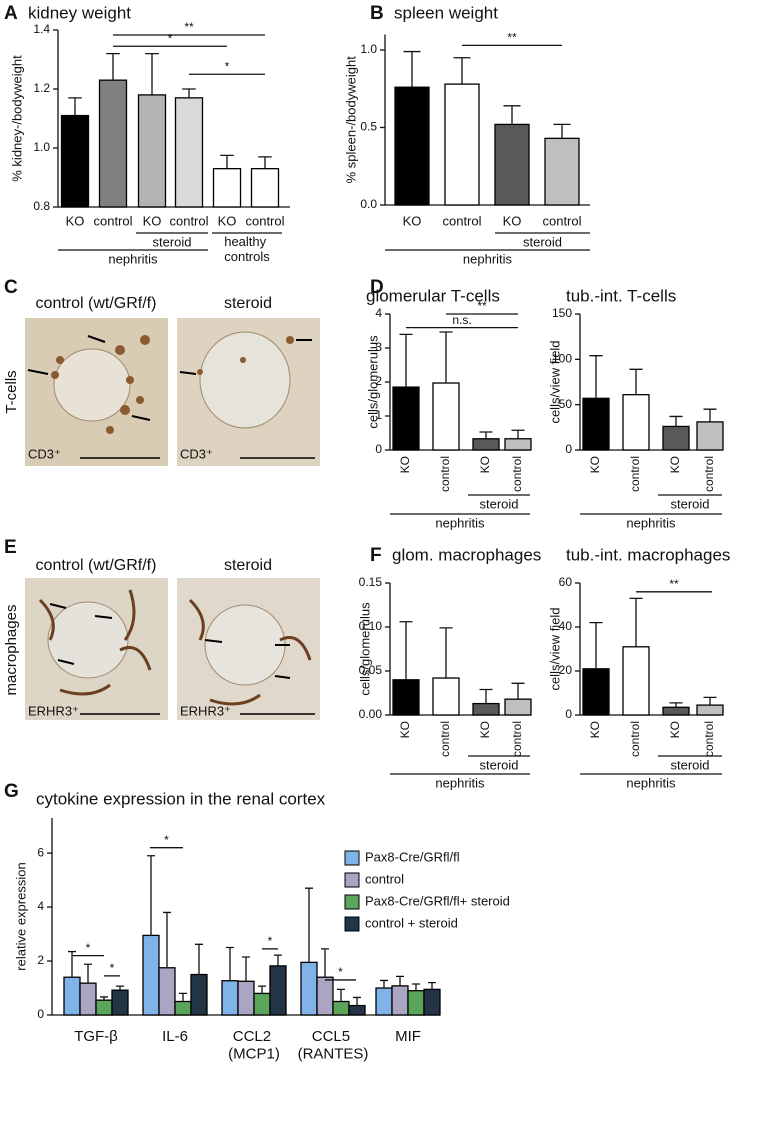 This screenshot has height=1124, width=762. What do you see at coordinates (254, 1045) in the screenshot?
I see `x-tick-label: CCL2 (MCP1)` at bounding box center [254, 1045].